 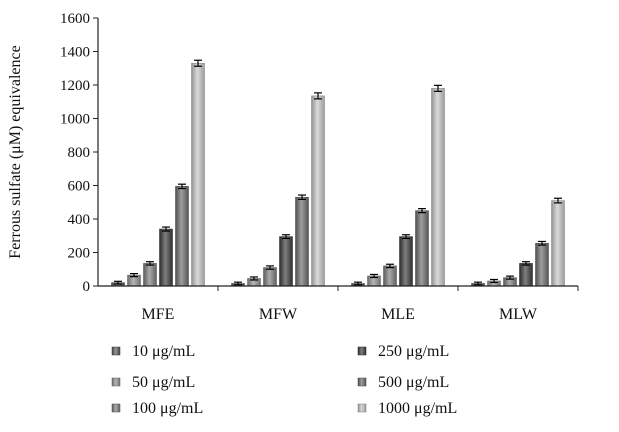 What do you see at coordinates (542, 243) in the screenshot?
I see `error-bar-mlw-500-g-ml` at bounding box center [542, 243].